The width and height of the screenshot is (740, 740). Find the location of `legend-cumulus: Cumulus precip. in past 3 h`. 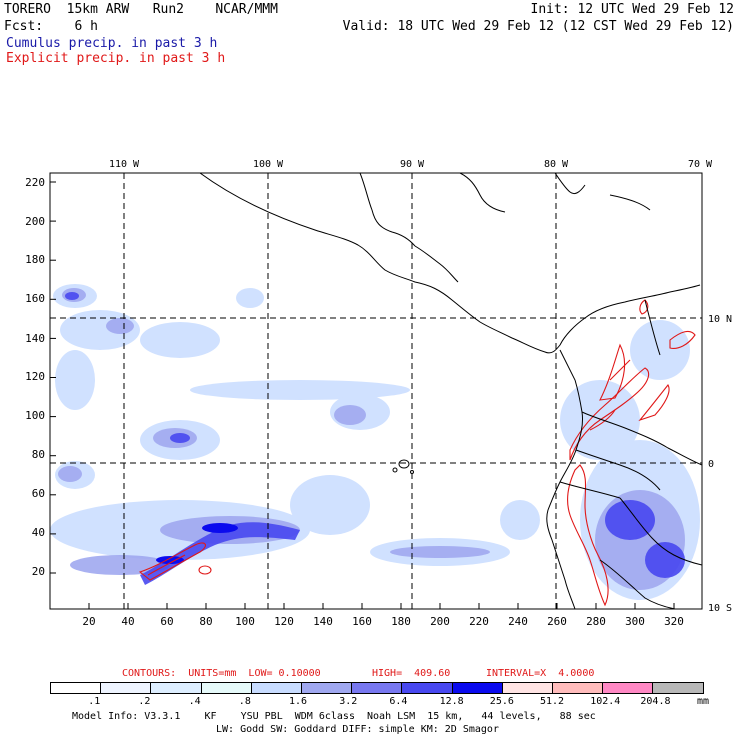

legend-cumulus: Cumulus precip. in past 3 h is located at coordinates (112, 43).